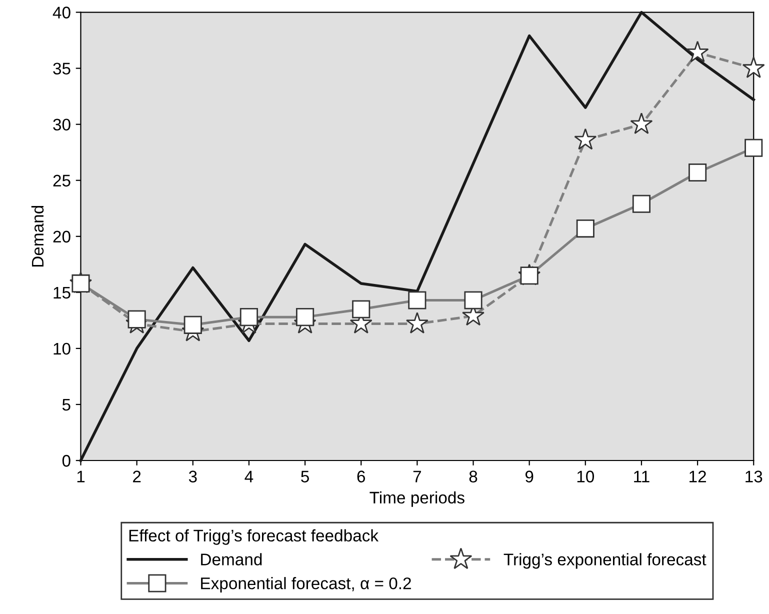 Image resolution: width=769 pixels, height=614 pixels. I want to click on legend-label: Exponential forecast, α = 0.2, so click(306, 585).